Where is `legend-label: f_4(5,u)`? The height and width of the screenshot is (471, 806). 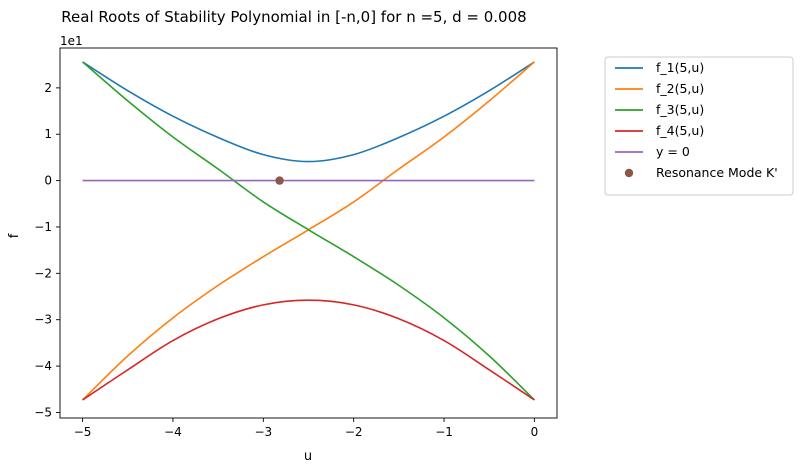 legend-label: f_4(5,u) is located at coordinates (680, 130).